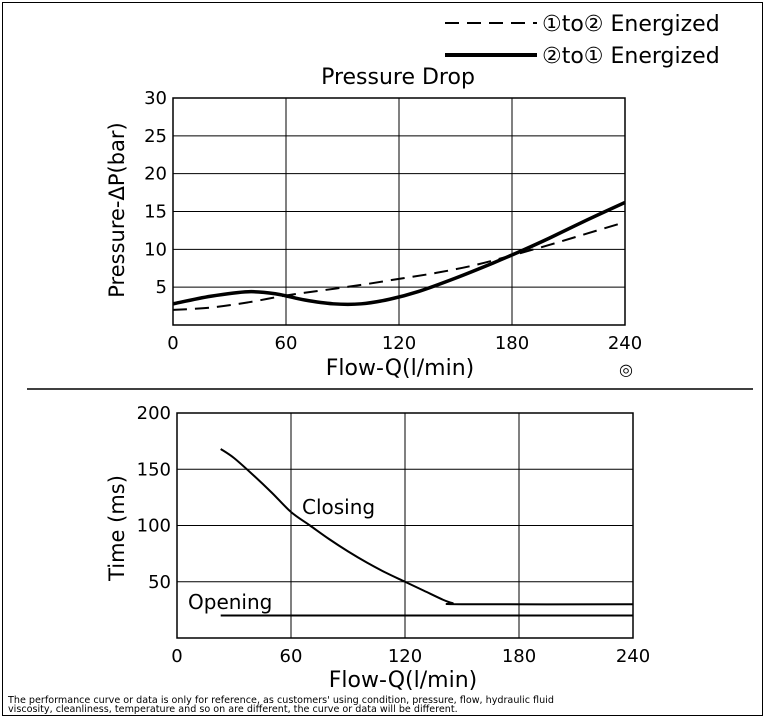 This screenshot has width=767, height=720. Describe the element at coordinates (512, 343) in the screenshot. I see `chart1-x-tick-label: 180` at that location.